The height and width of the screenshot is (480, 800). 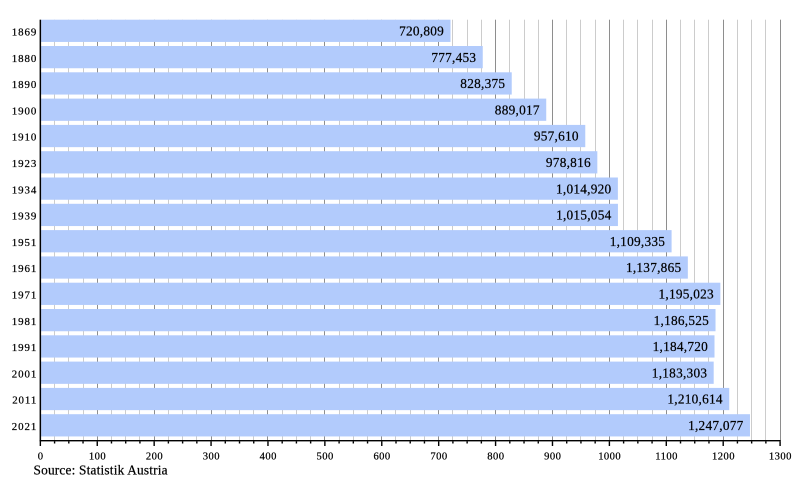 I want to click on svg-text: 889,017, so click(x=517, y=109).